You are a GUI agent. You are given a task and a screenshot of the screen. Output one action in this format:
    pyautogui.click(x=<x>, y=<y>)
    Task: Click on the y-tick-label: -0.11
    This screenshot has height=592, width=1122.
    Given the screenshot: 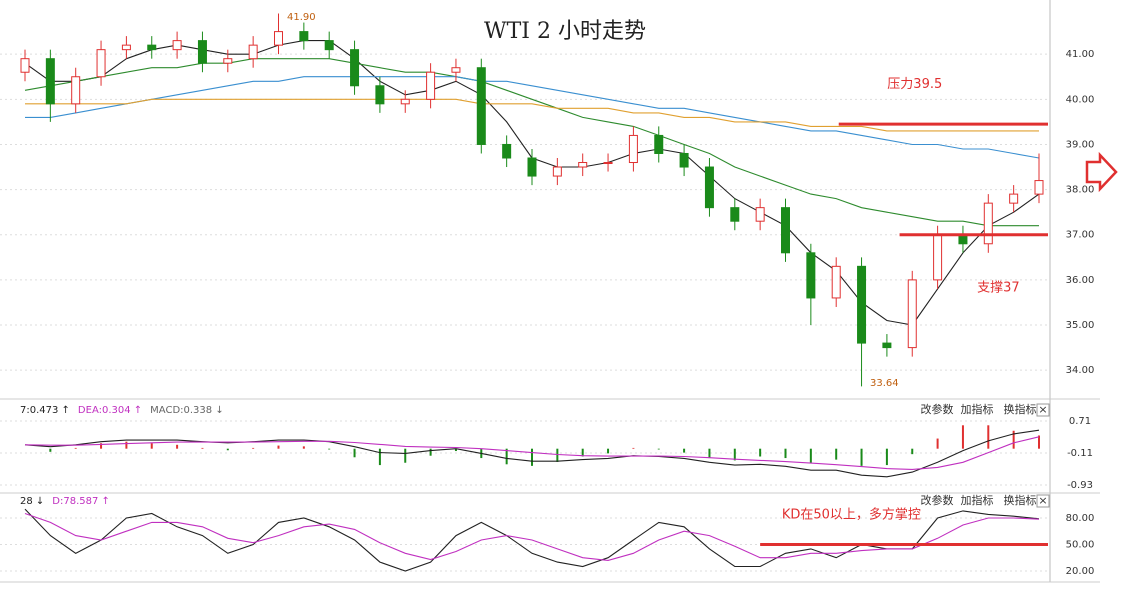 What is the action you would take?
    pyautogui.click(x=1080, y=453)
    